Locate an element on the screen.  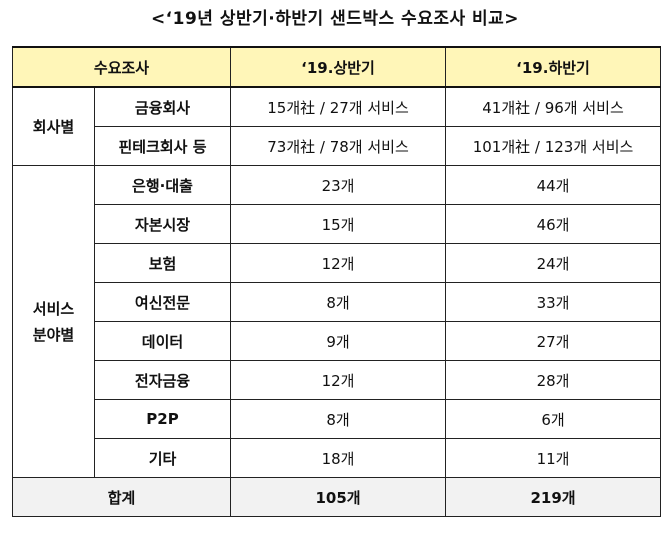
cell-second-half: 33개 is located at coordinates (553, 302).